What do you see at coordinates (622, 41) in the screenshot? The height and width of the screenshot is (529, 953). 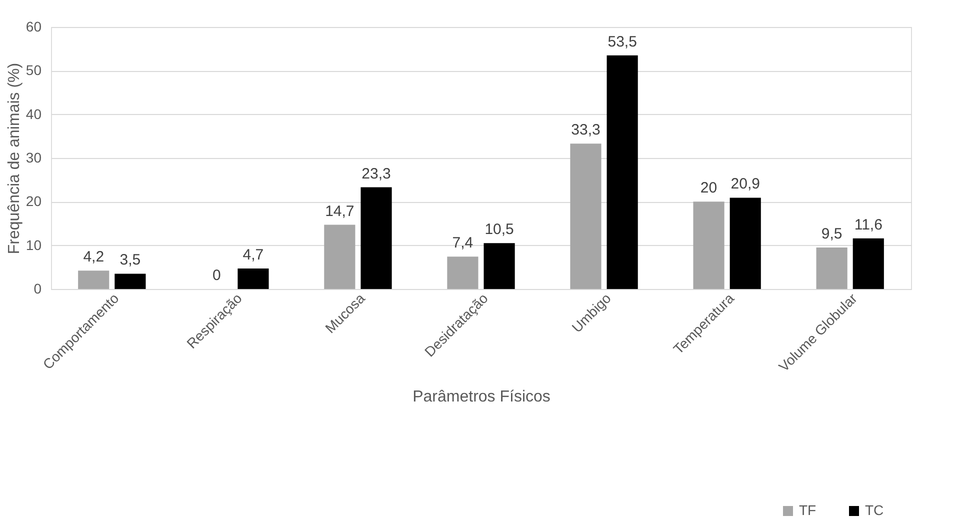 I see `data-label: 53,5` at bounding box center [622, 41].